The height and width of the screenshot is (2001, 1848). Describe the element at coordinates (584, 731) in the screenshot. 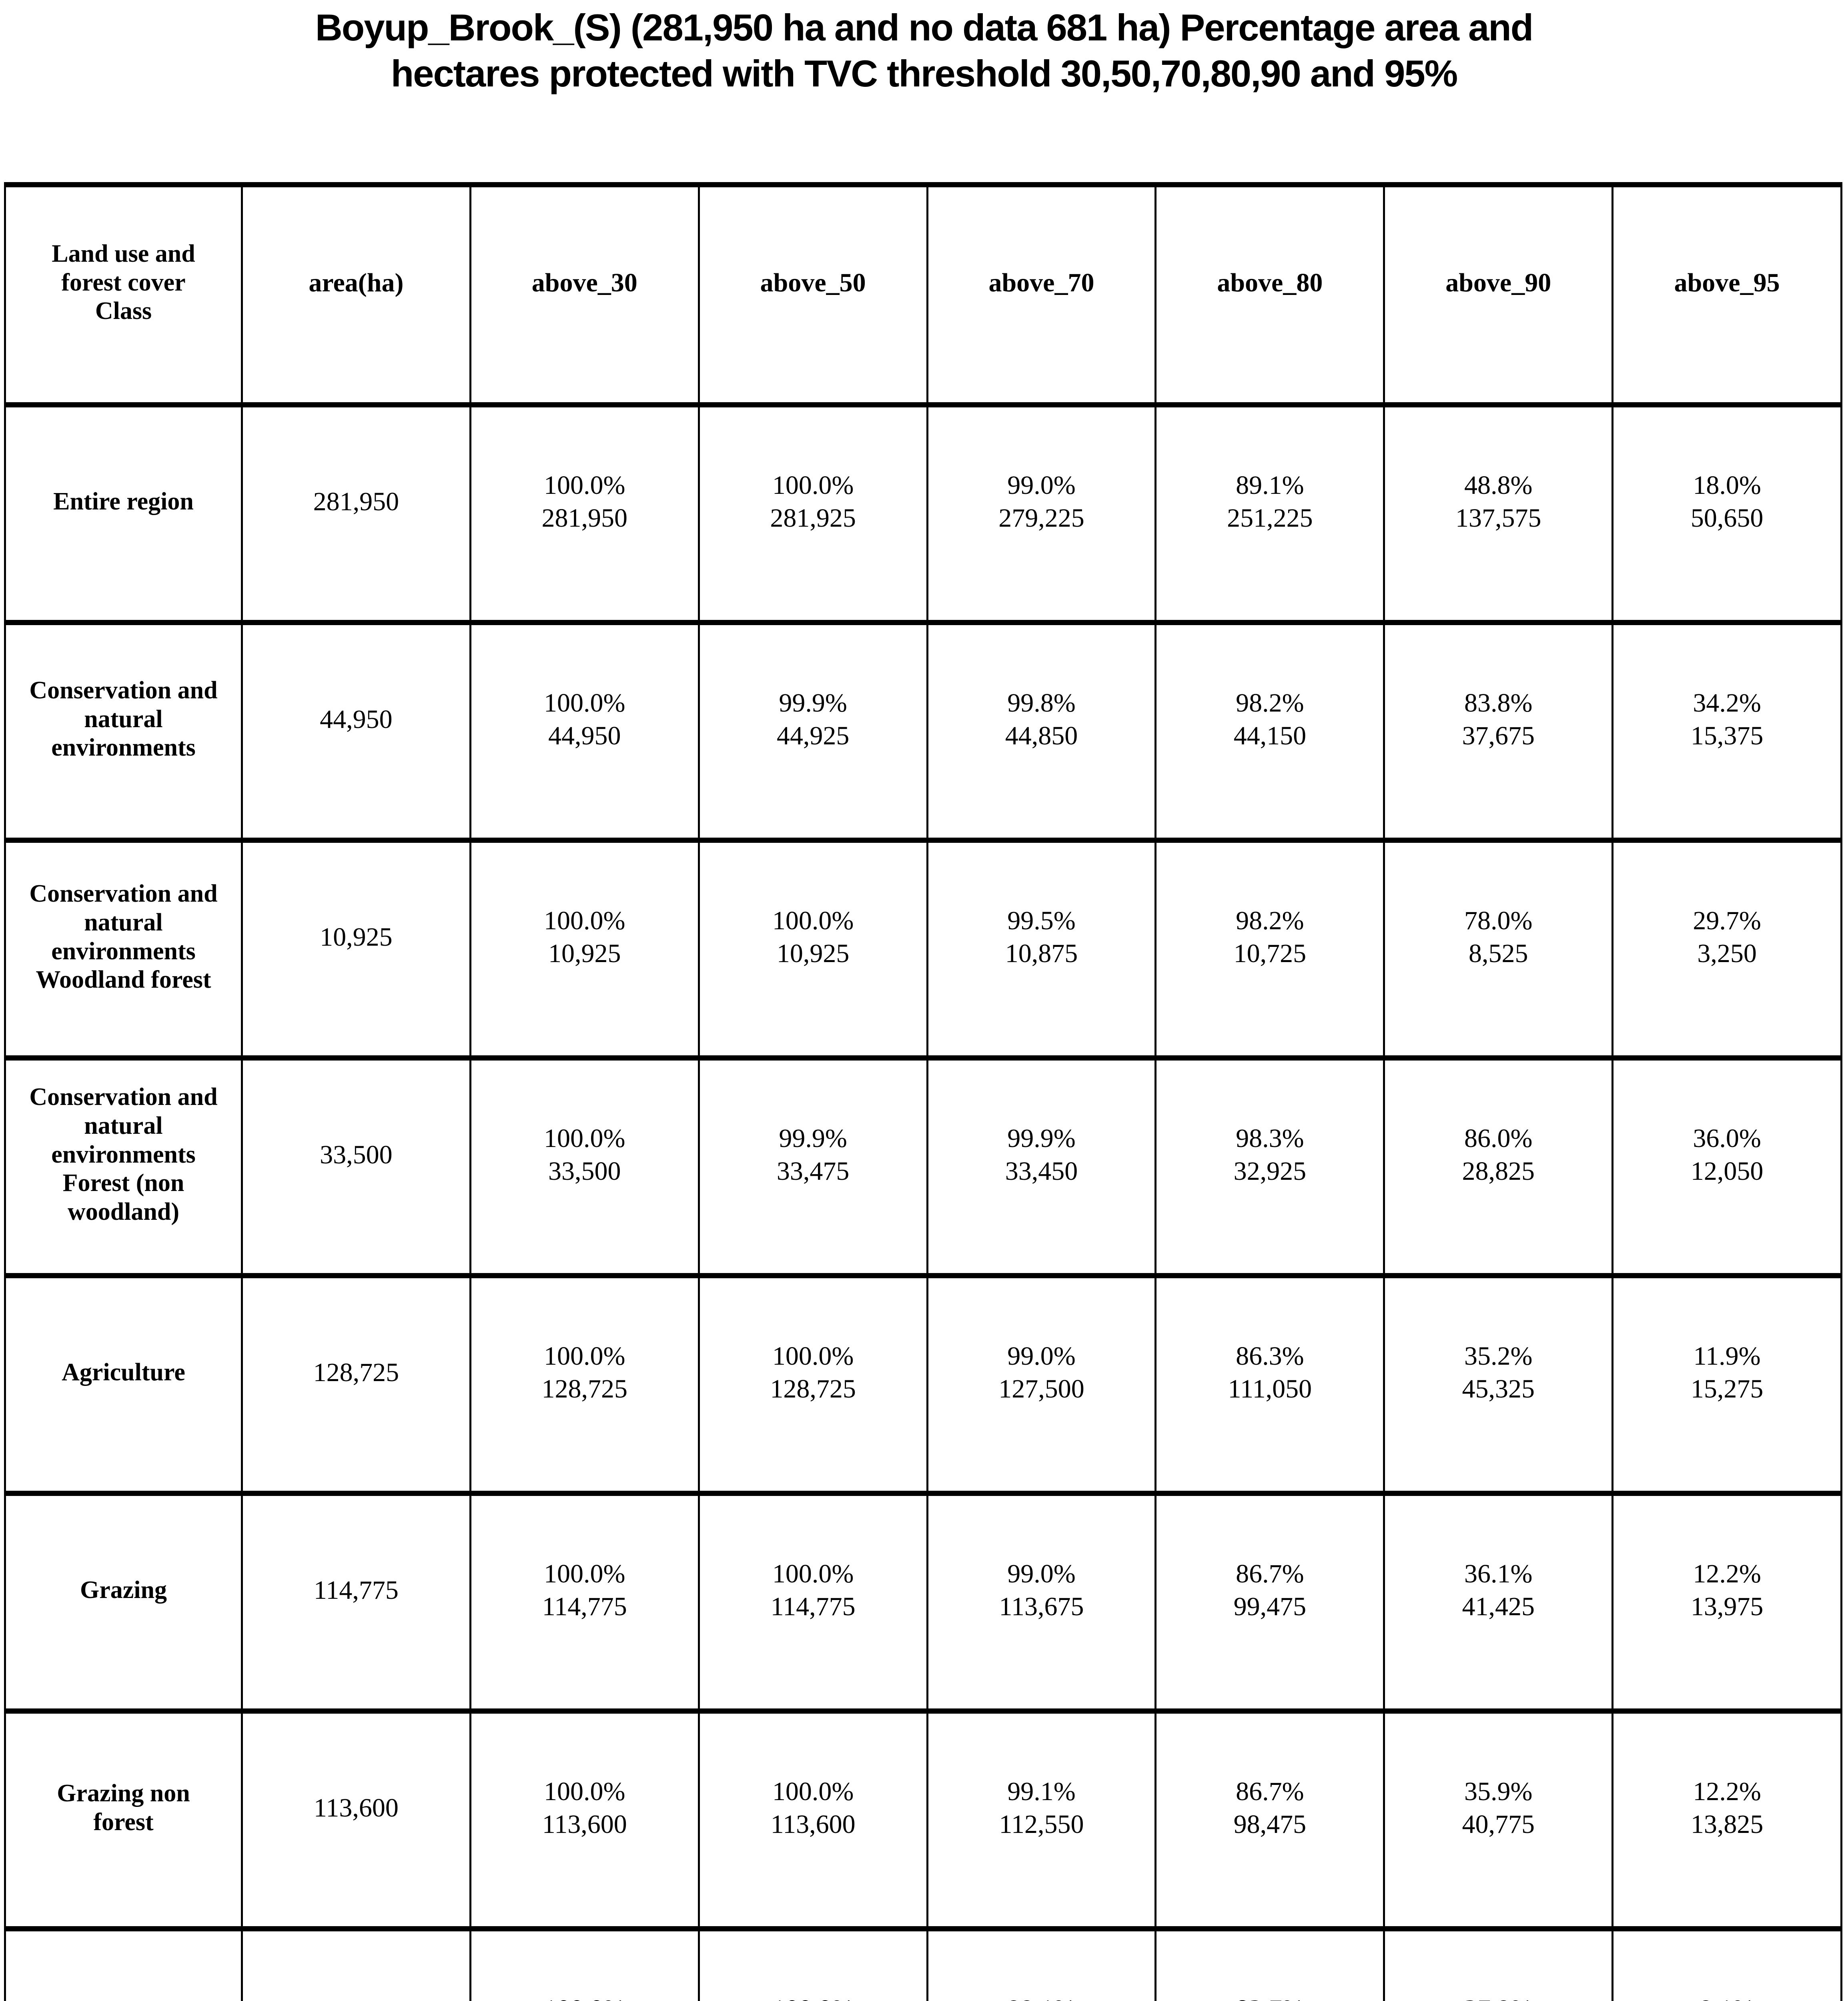

I see `cell-above-30: 100.0% 44,950` at that location.